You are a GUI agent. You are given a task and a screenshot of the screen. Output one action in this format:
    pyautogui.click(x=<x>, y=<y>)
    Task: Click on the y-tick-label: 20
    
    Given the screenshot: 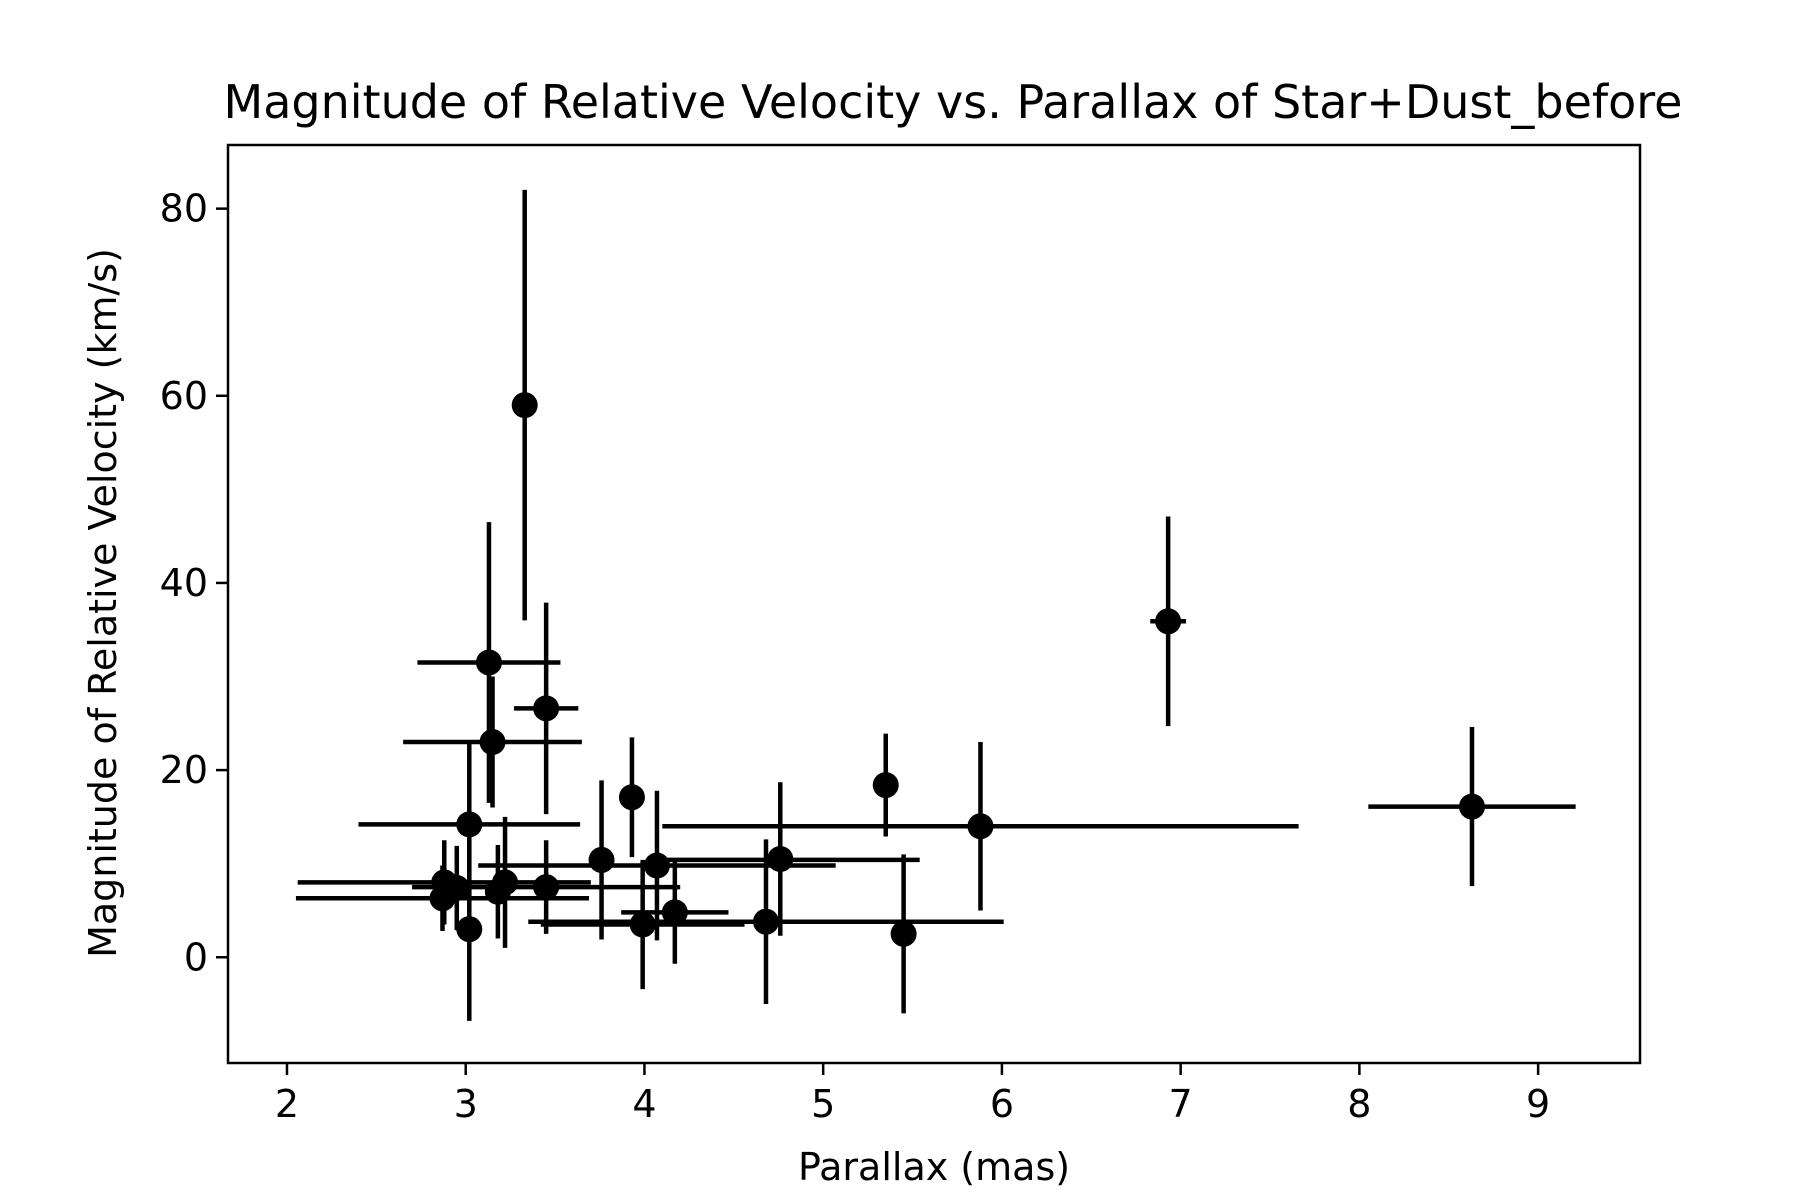 What is the action you would take?
    pyautogui.click(x=184, y=770)
    